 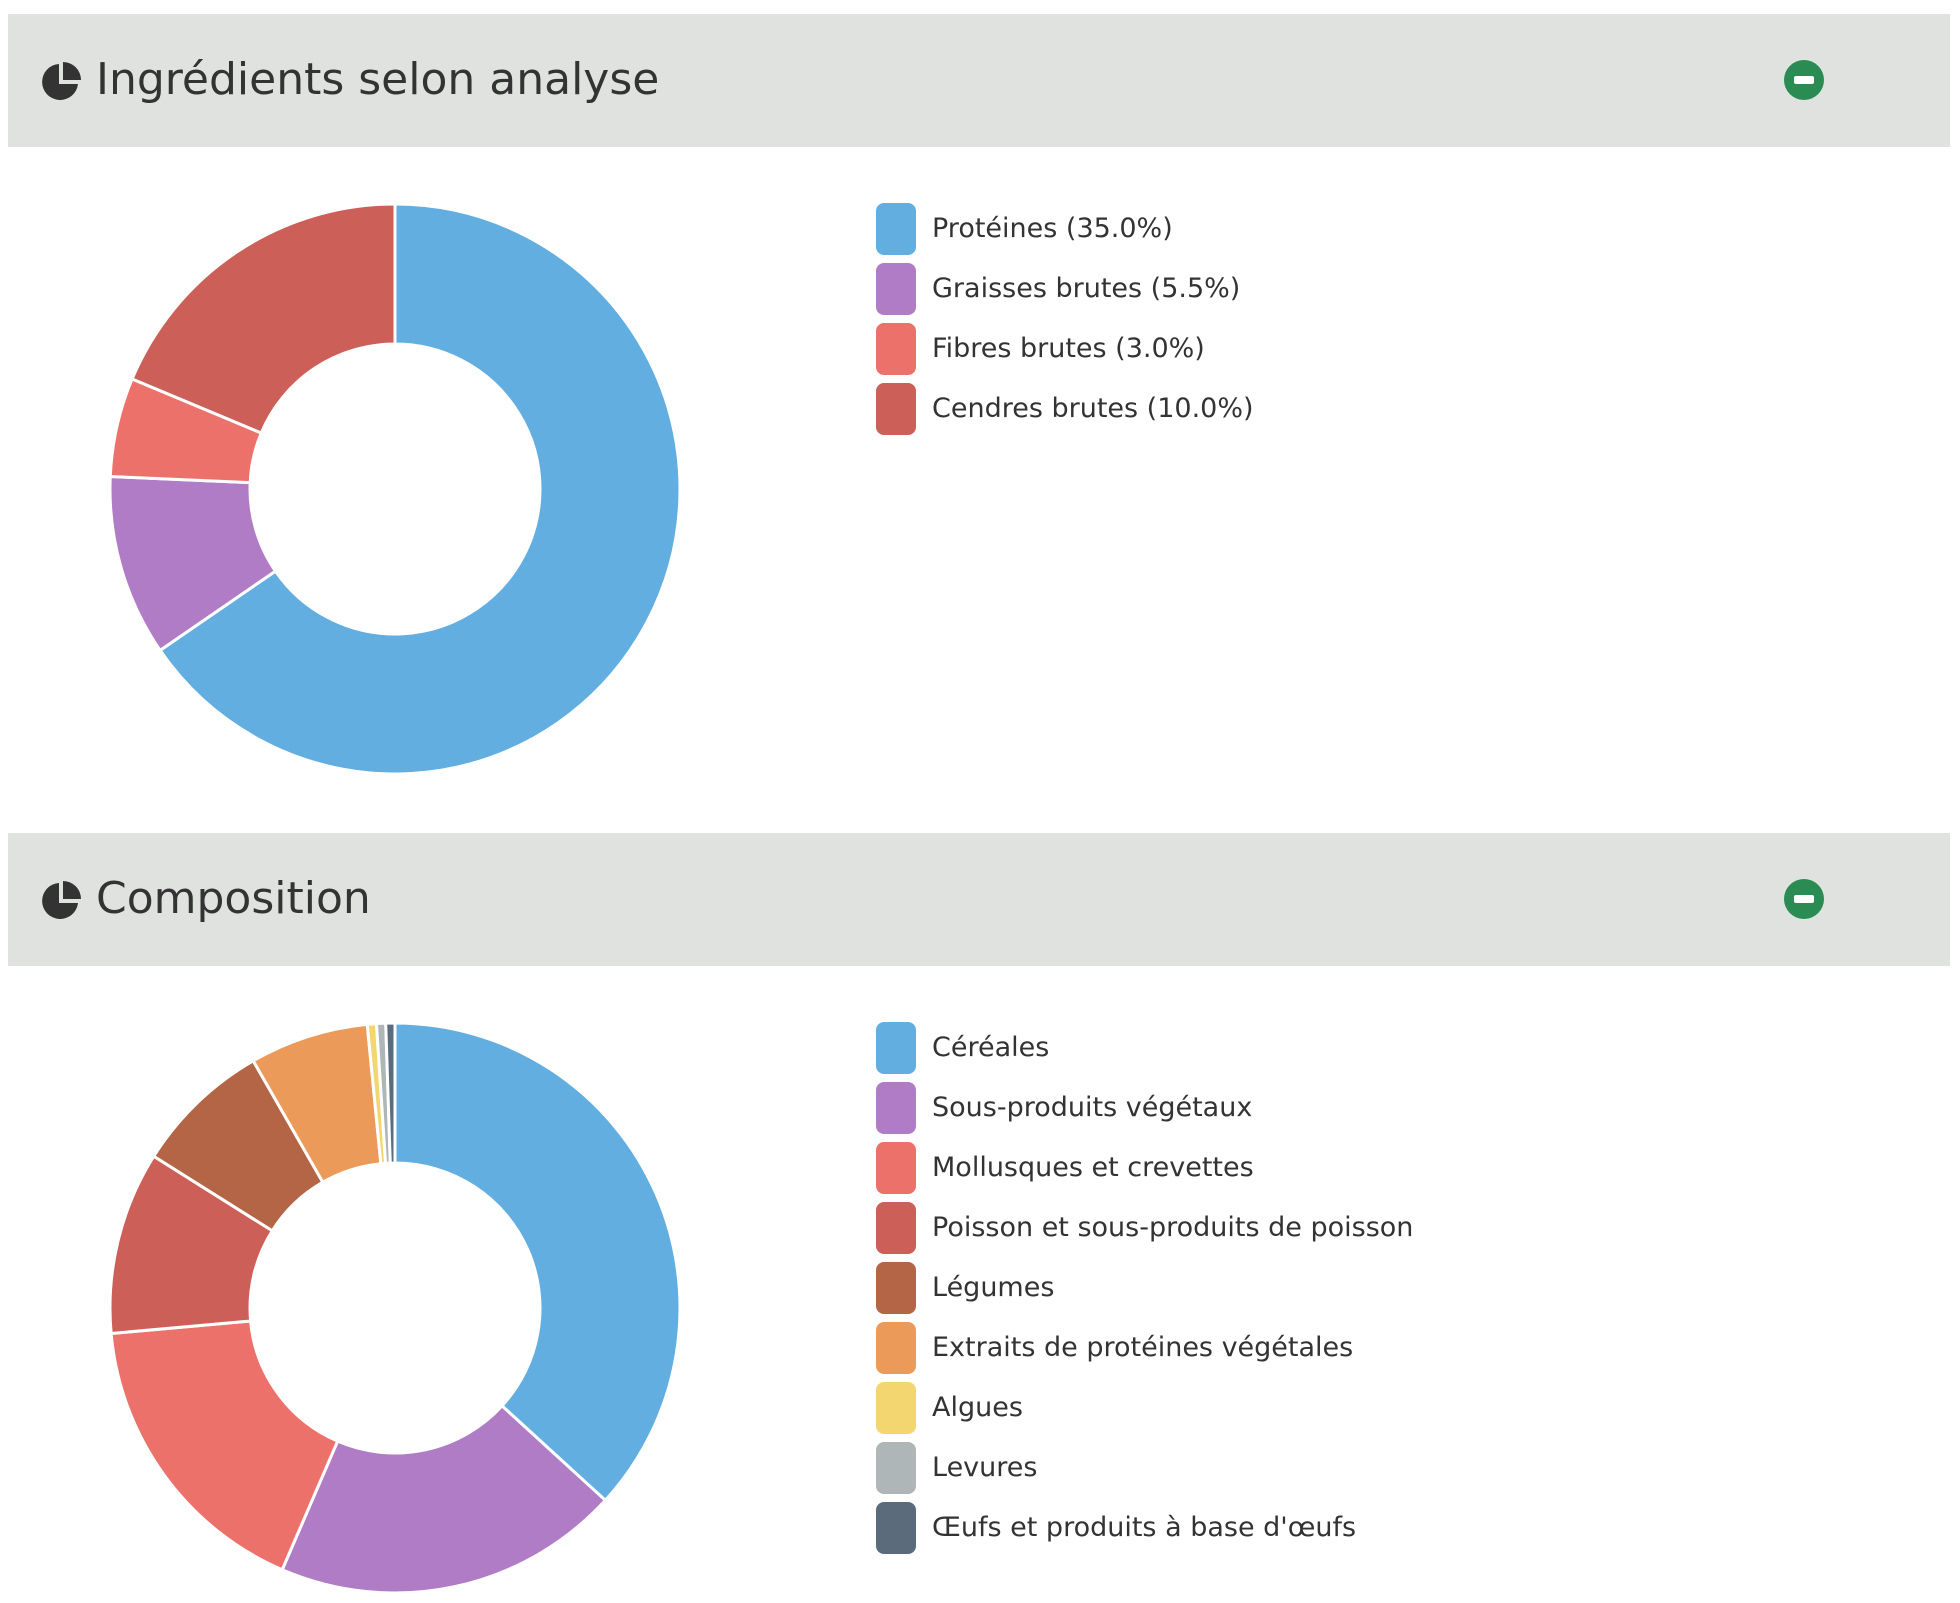 I want to click on legend-label: Mollusques et crevettes, so click(x=1093, y=1167).